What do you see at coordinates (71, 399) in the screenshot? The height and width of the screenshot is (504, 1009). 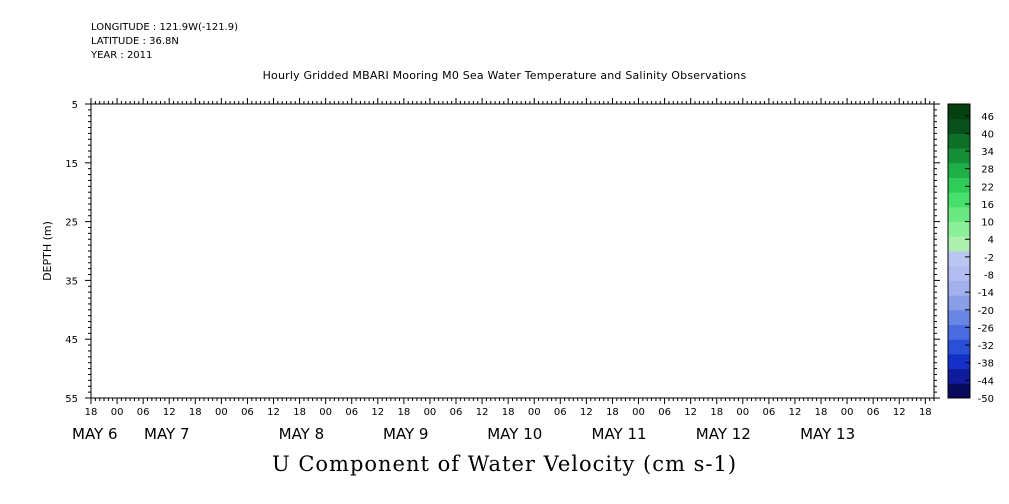 I see `y-tick-label: 55` at bounding box center [71, 399].